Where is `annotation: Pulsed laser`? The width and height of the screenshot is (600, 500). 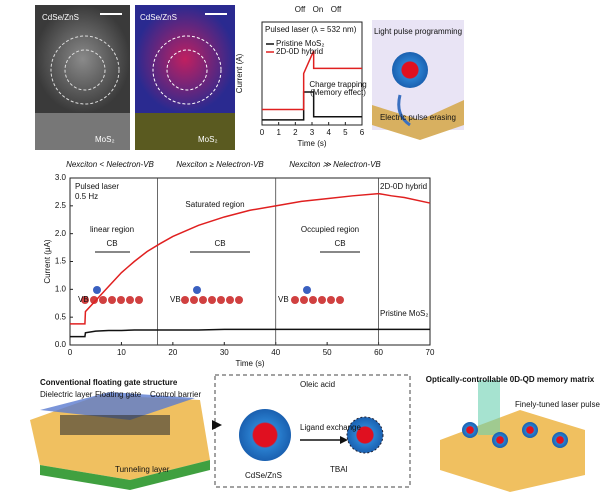
annotation: Pulsed laser is located at coordinates (97, 186).